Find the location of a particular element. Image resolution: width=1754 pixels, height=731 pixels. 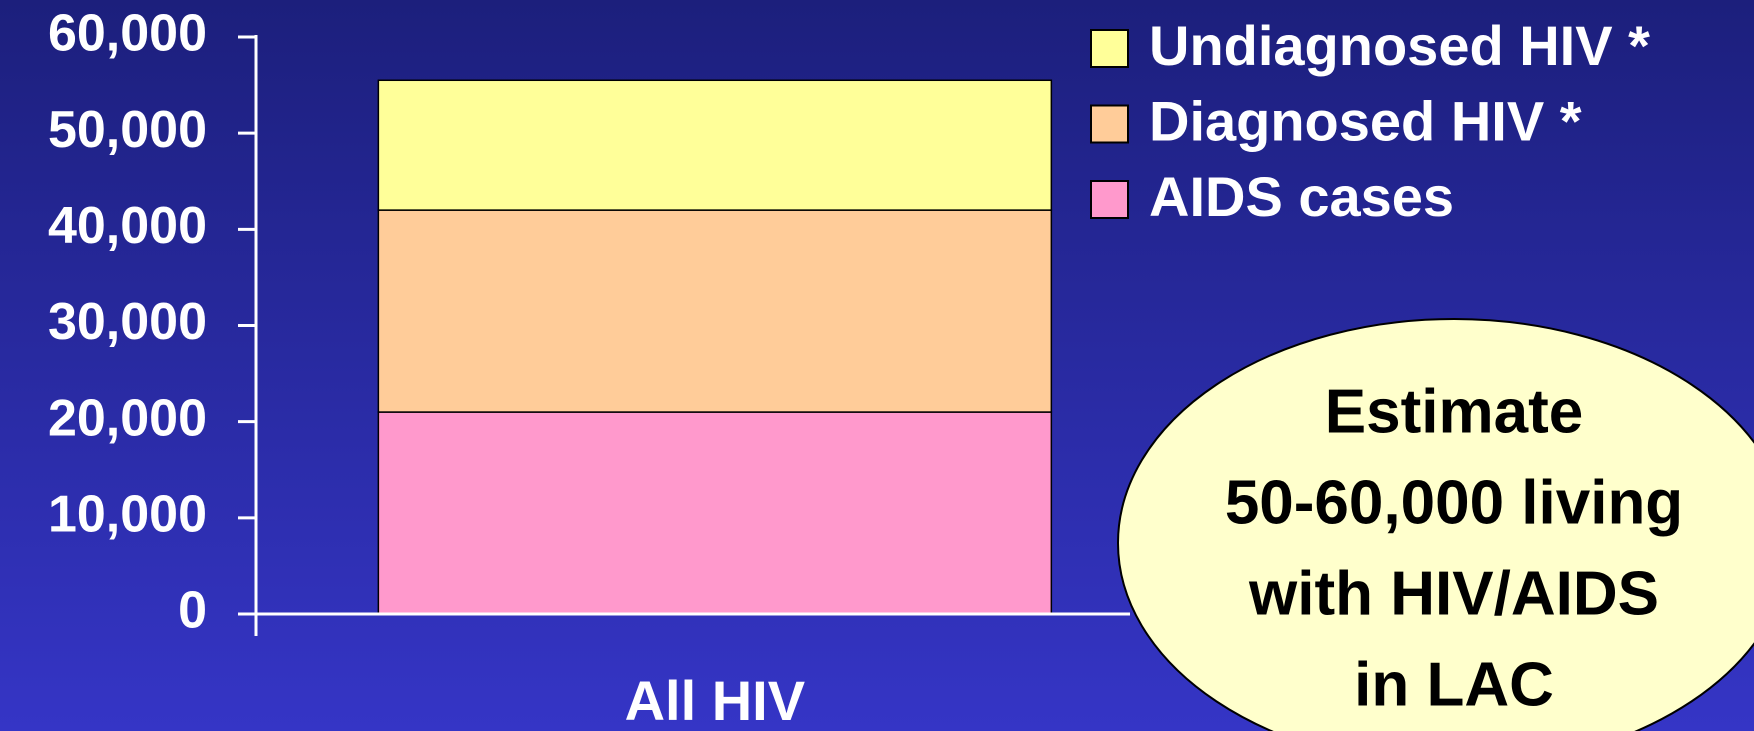

annotation-text: with HIV/AIDS is located at coordinates (1453, 593).